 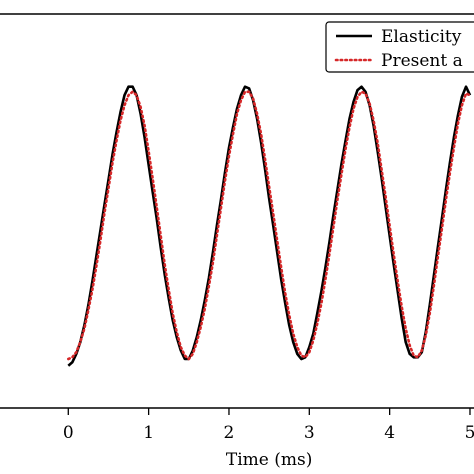 What do you see at coordinates (421, 37) in the screenshot?
I see `legend-label-elasticity: Elasticity` at bounding box center [421, 37].